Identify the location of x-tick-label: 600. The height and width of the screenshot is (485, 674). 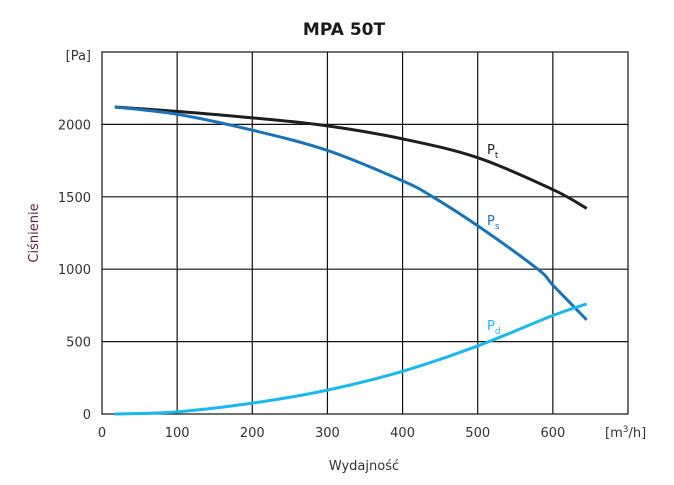
(552, 433).